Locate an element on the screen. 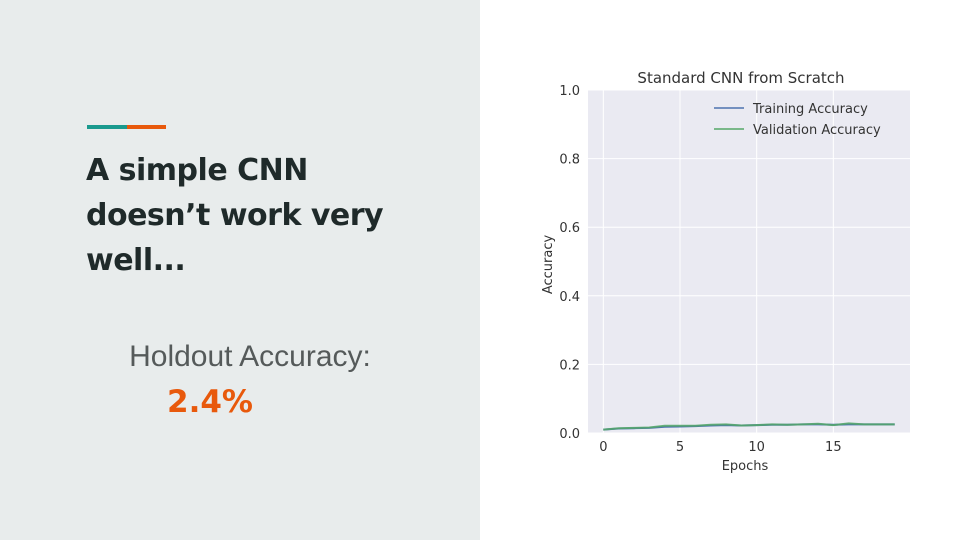 The height and width of the screenshot is (540, 960). y-tick-label: 0.6 is located at coordinates (569, 228).